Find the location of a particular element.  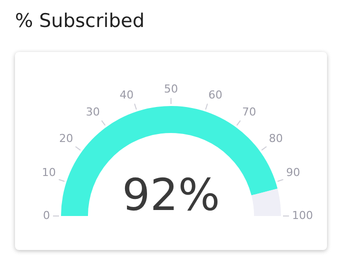

text: 30 is located at coordinates (93, 111).